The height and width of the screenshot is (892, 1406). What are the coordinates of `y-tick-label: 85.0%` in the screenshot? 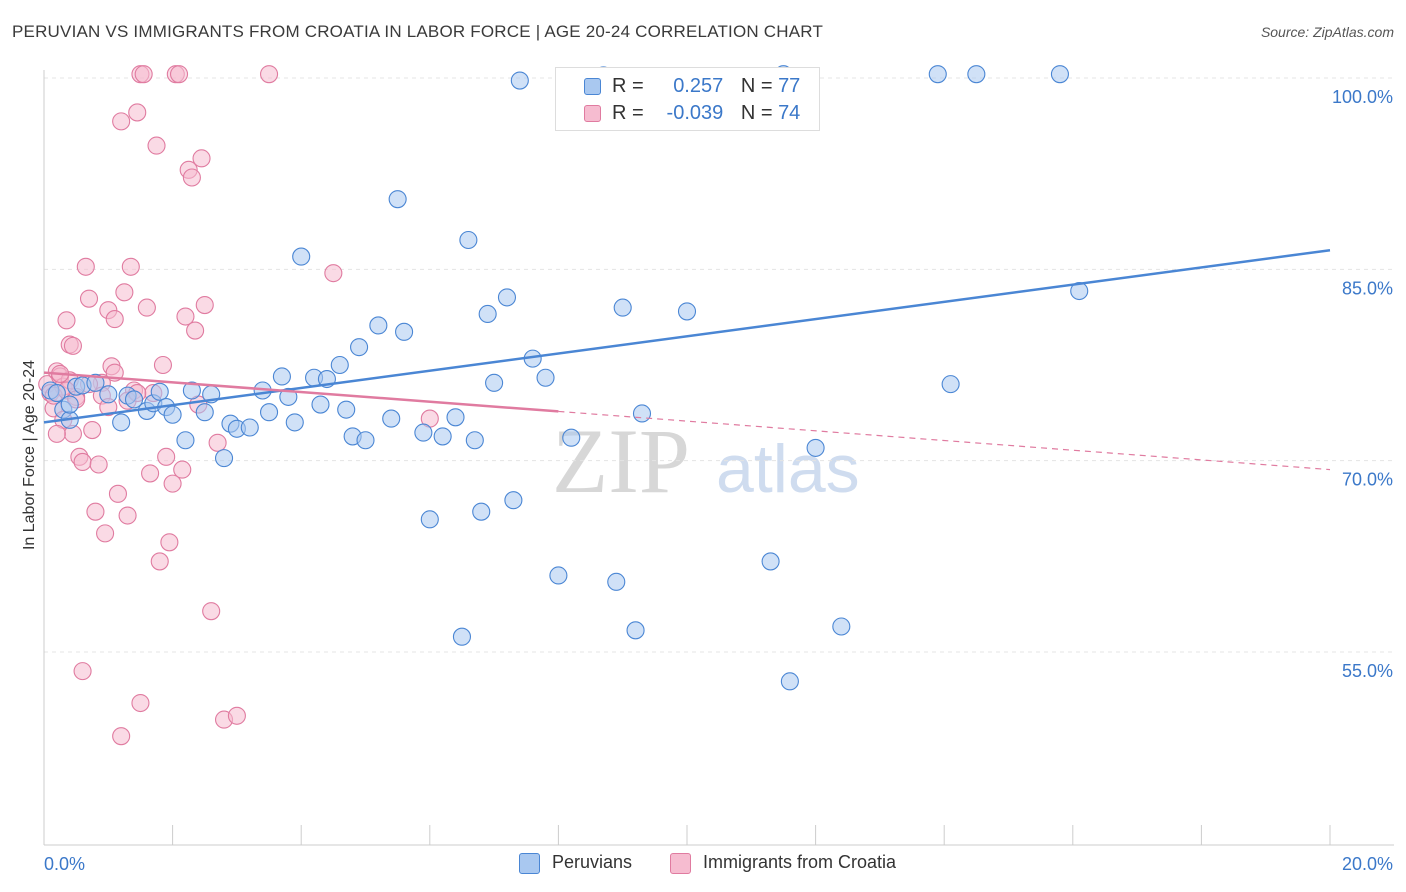 It's located at (1367, 288).